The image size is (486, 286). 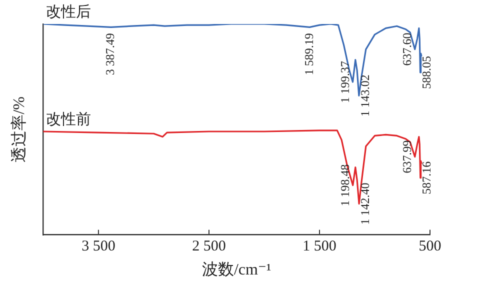 I want to click on annotation: 3 387.49, so click(x=110, y=54).